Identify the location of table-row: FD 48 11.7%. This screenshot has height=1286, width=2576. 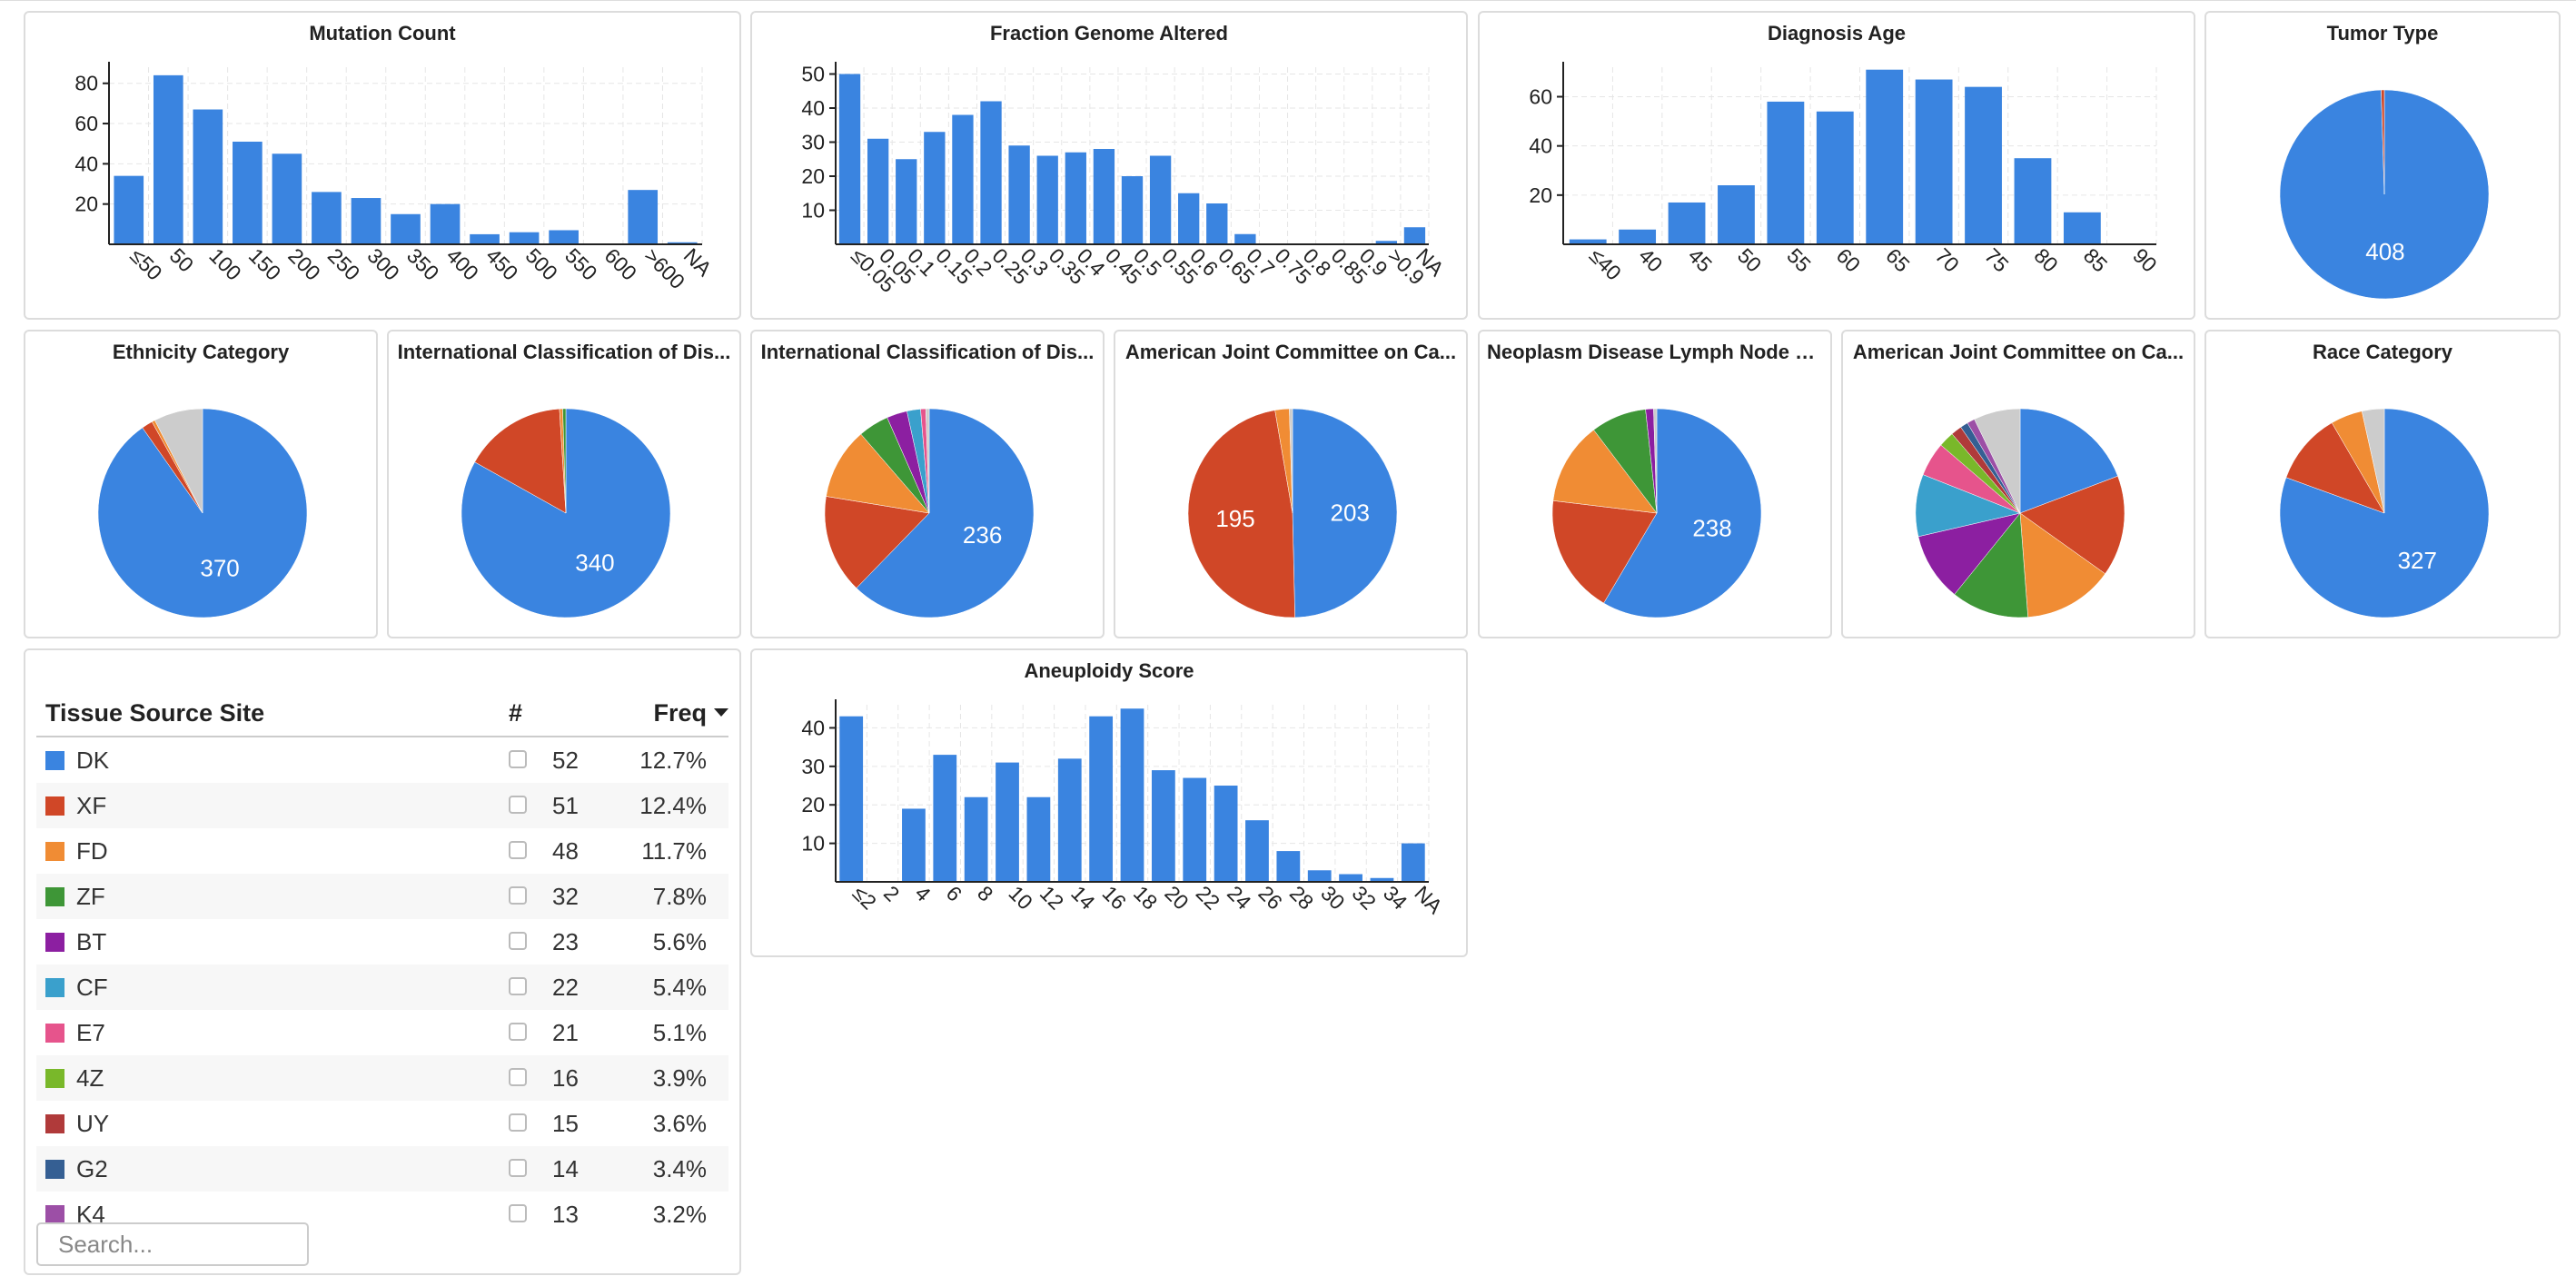
(382, 851).